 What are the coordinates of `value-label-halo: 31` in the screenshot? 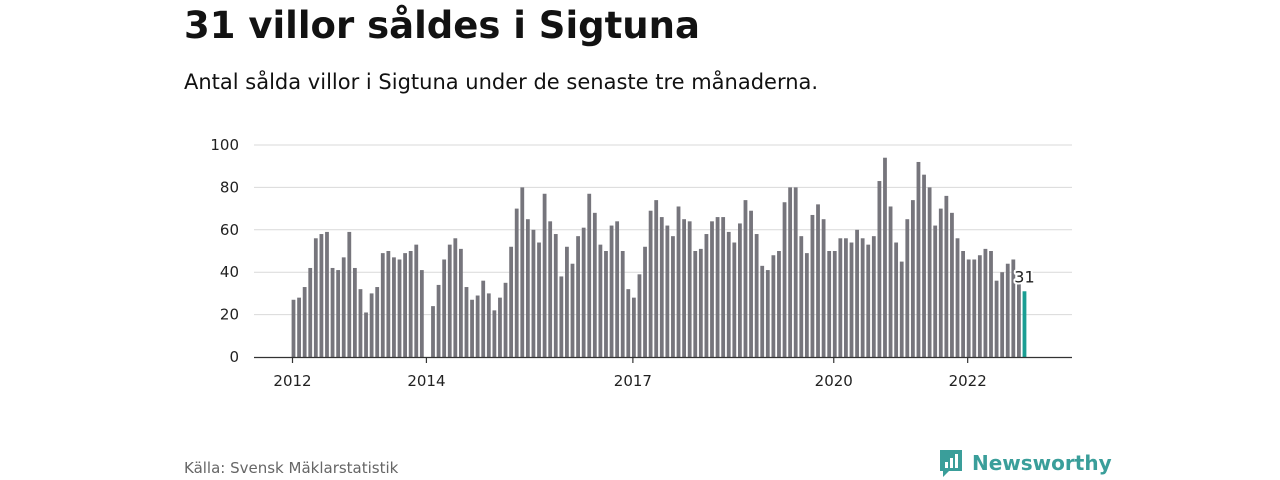 It's located at (1024, 276).